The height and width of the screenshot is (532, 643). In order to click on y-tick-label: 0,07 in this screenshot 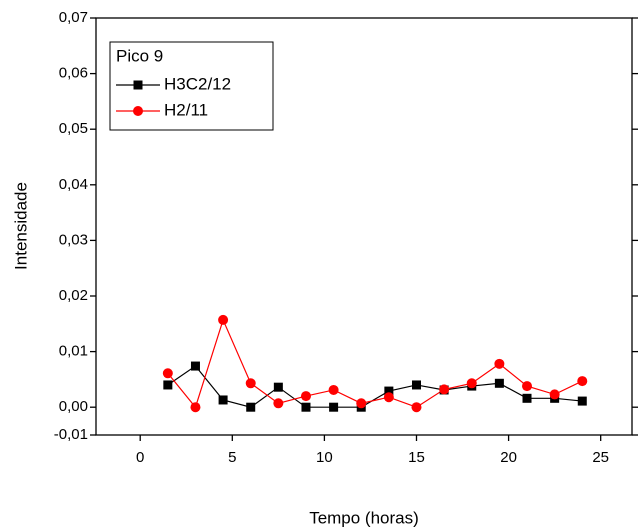, I will do `click(73, 17)`.